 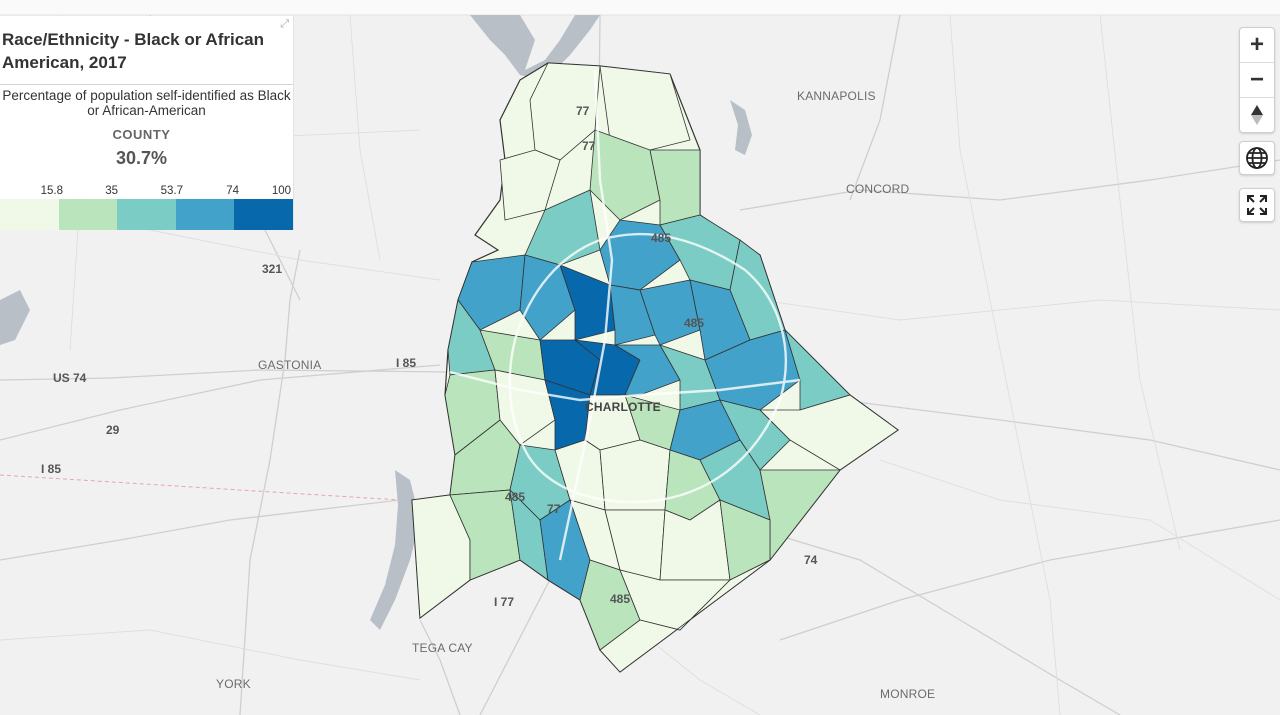 I want to click on expand-icon: ⤢, so click(x=284, y=24).